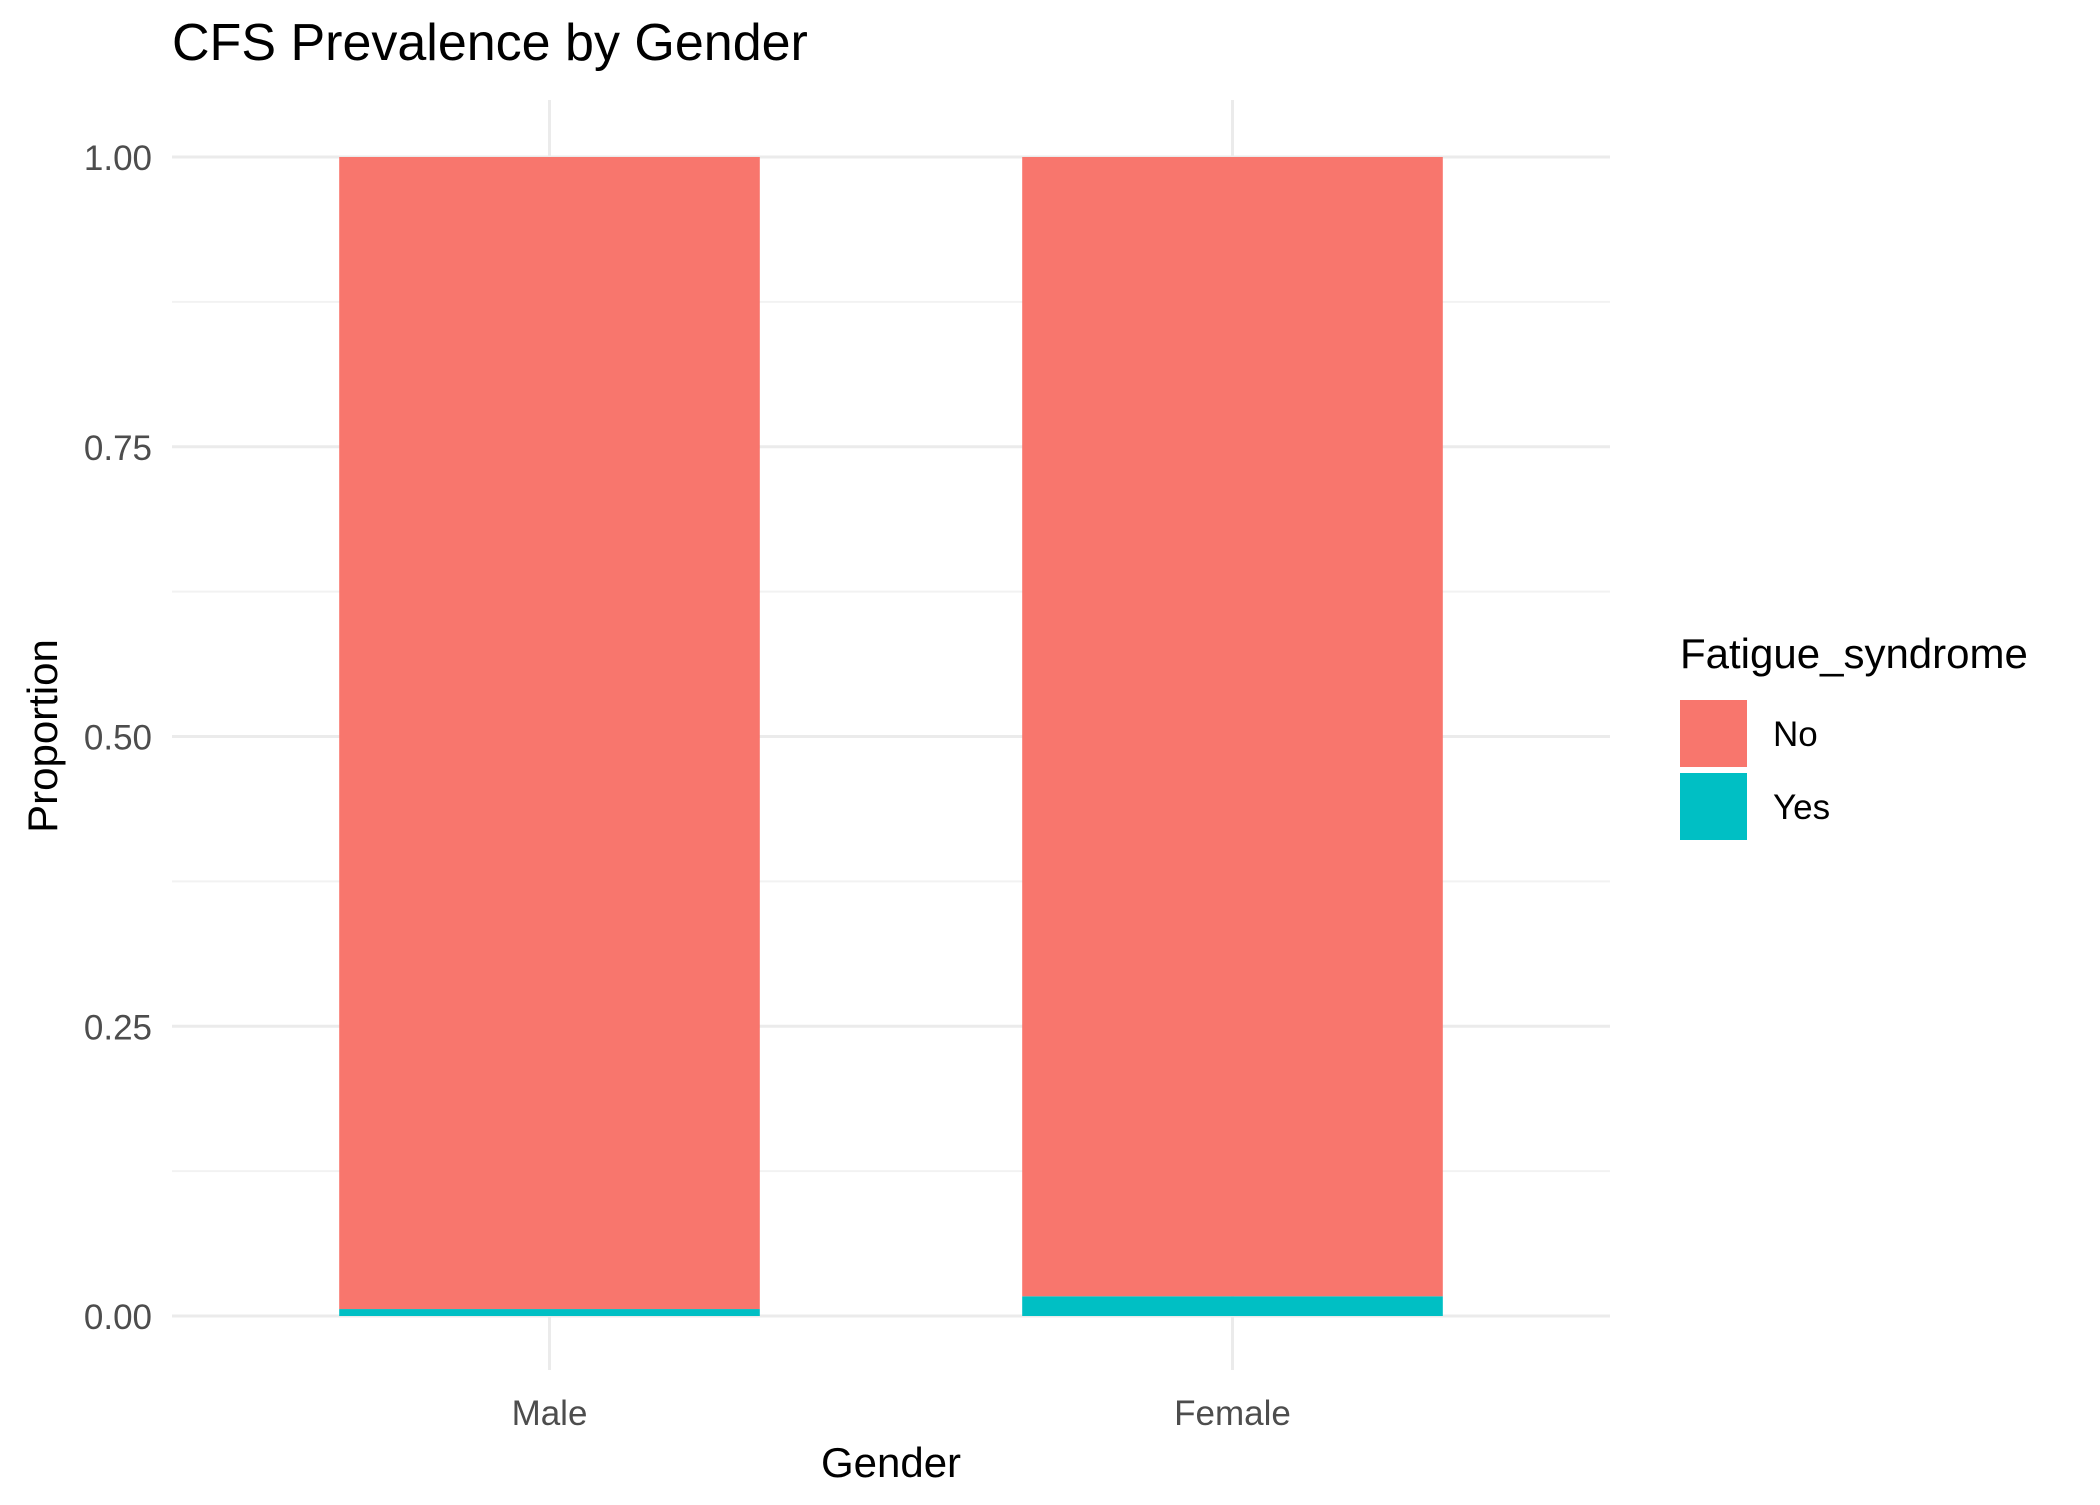  Describe the element at coordinates (550, 1413) in the screenshot. I see `x-tick-label: Male` at that location.